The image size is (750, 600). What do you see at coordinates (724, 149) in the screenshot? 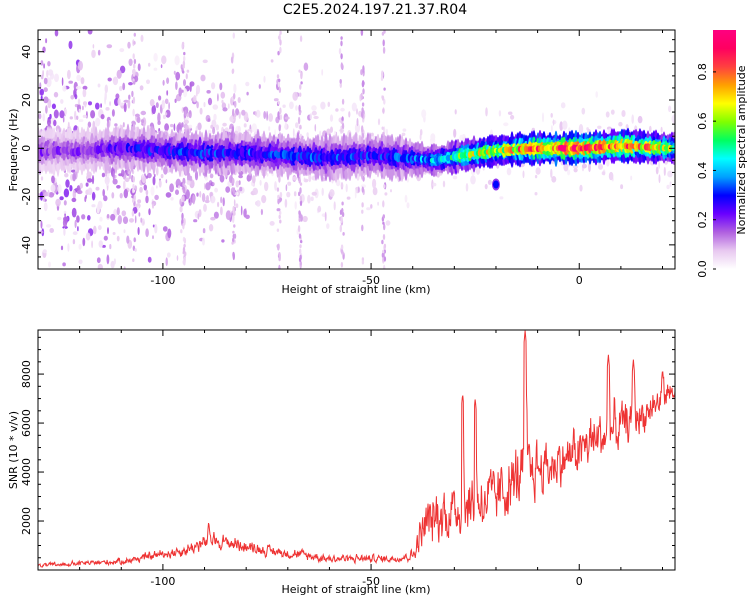
I see `colorbar-gradient` at bounding box center [724, 149].